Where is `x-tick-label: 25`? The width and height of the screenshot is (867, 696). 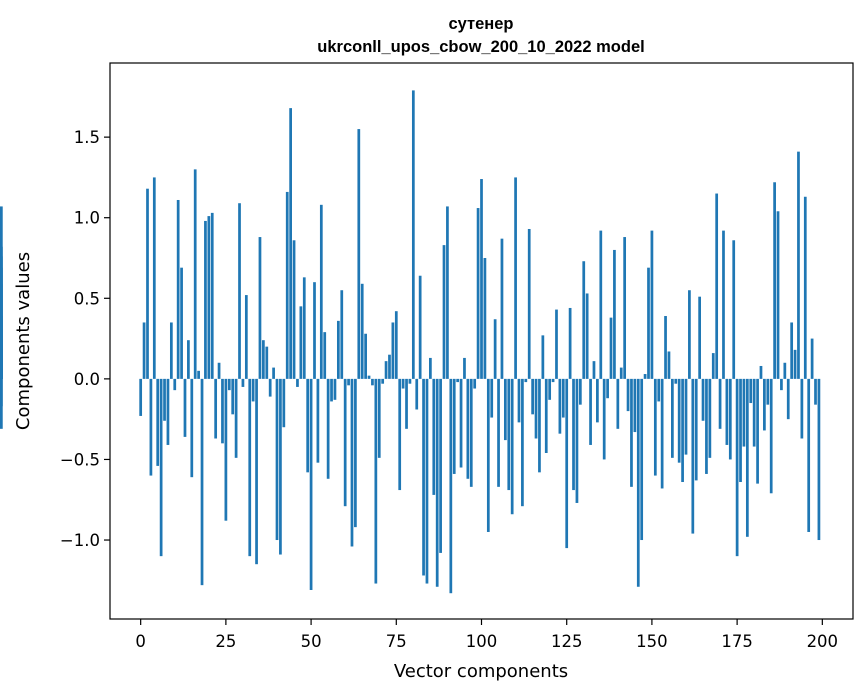 x-tick-label: 25 is located at coordinates (225, 641).